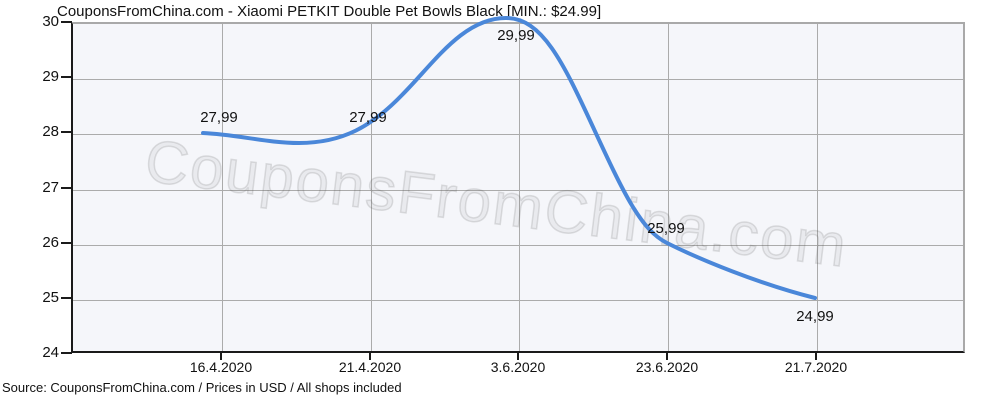  I want to click on x-axis-label: 21.4.2020, so click(370, 367).